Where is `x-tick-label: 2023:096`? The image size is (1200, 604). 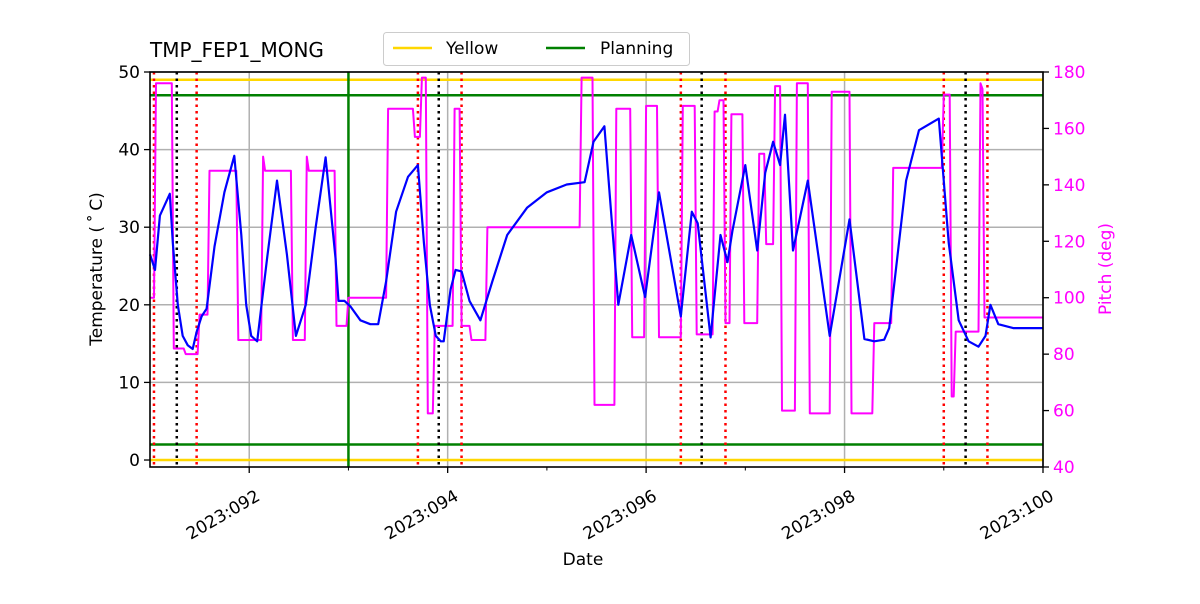 x-tick-label: 2023:096 is located at coordinates (620, 515).